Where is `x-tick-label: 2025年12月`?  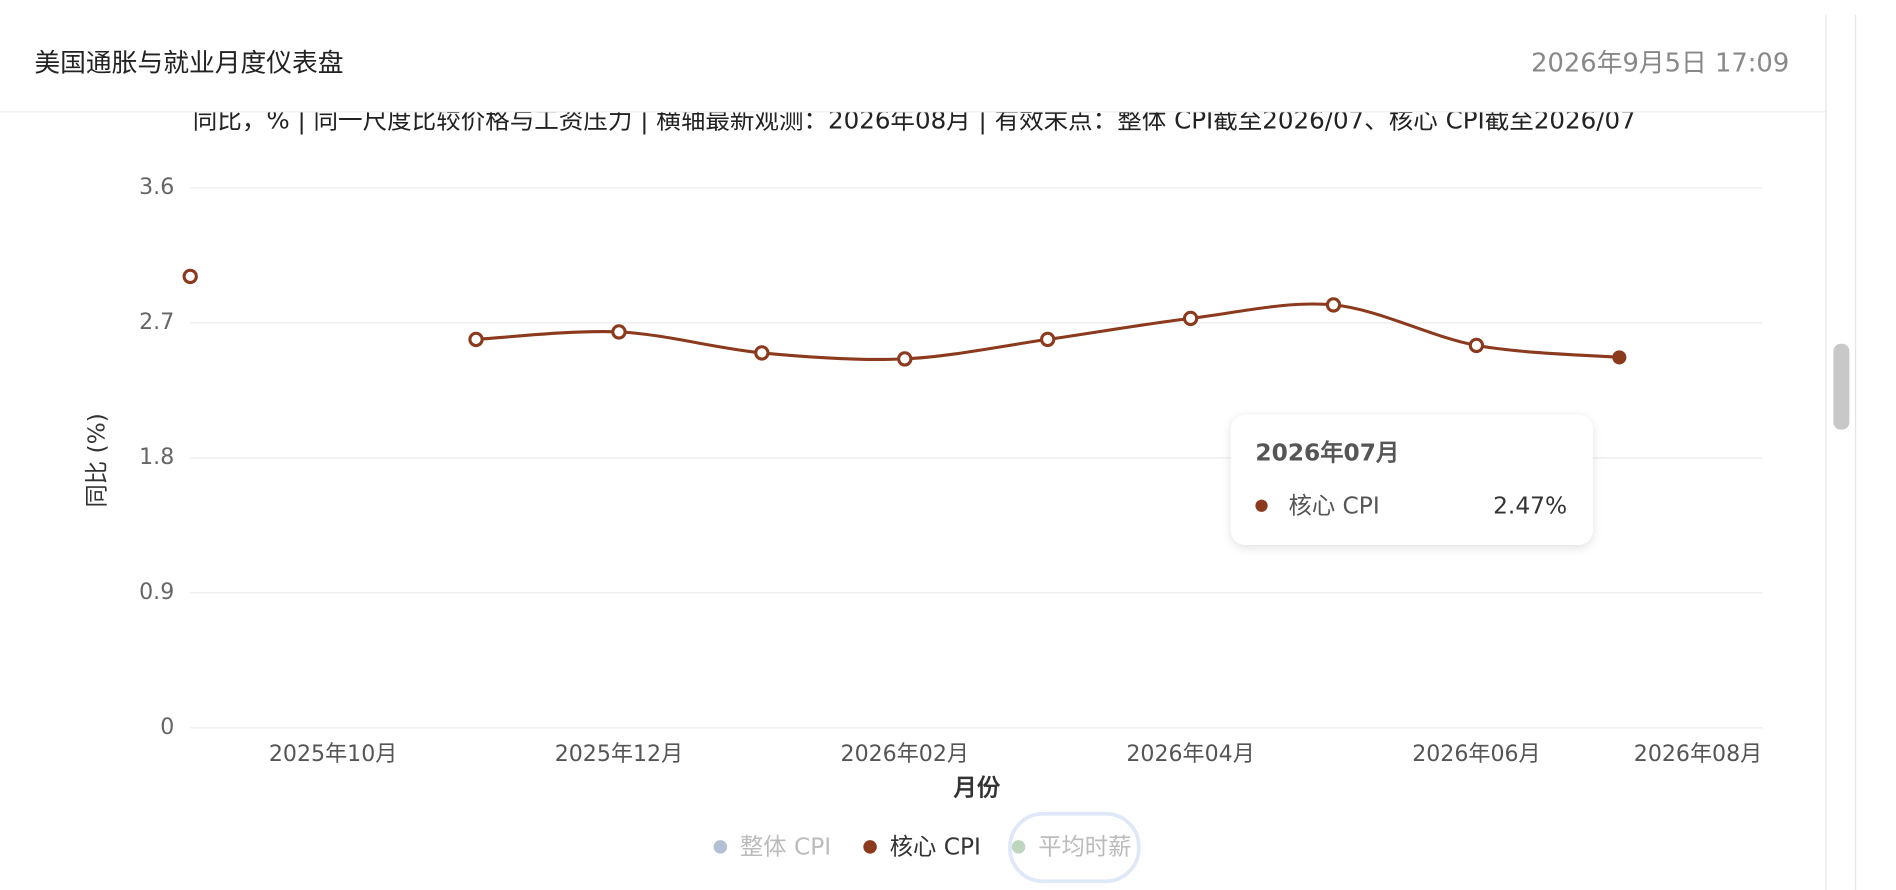 x-tick-label: 2025年12月 is located at coordinates (619, 754).